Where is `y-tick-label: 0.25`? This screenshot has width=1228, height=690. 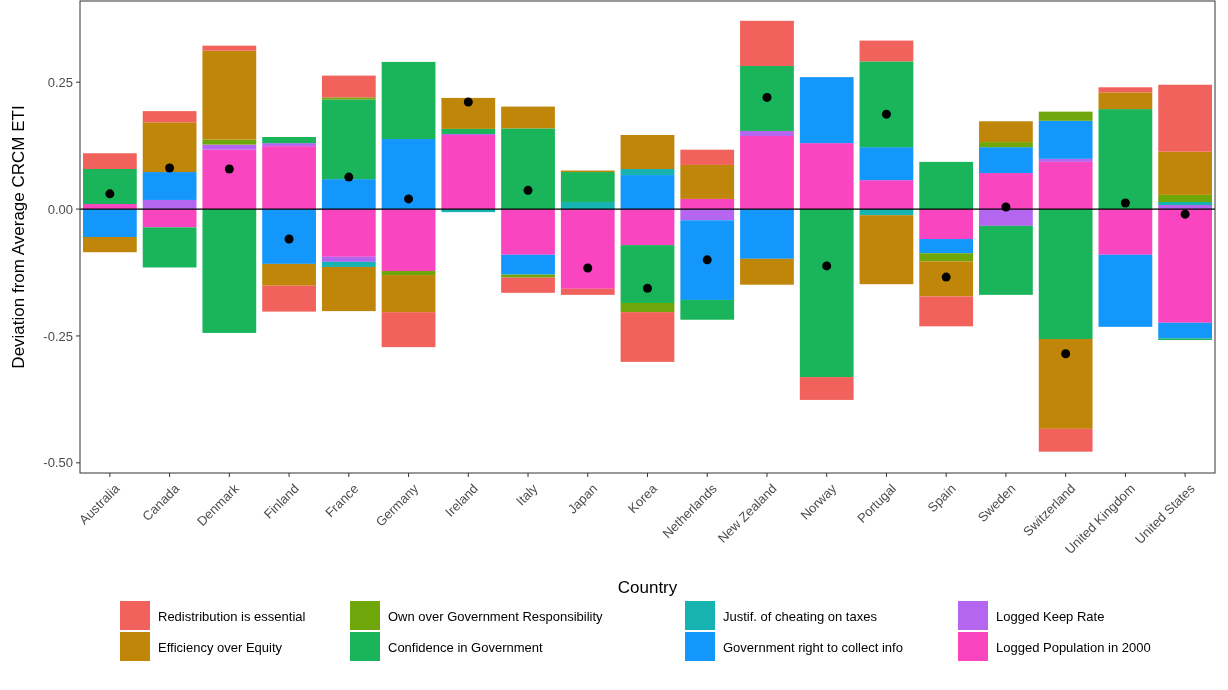
y-tick-label: 0.25 is located at coordinates (60, 82).